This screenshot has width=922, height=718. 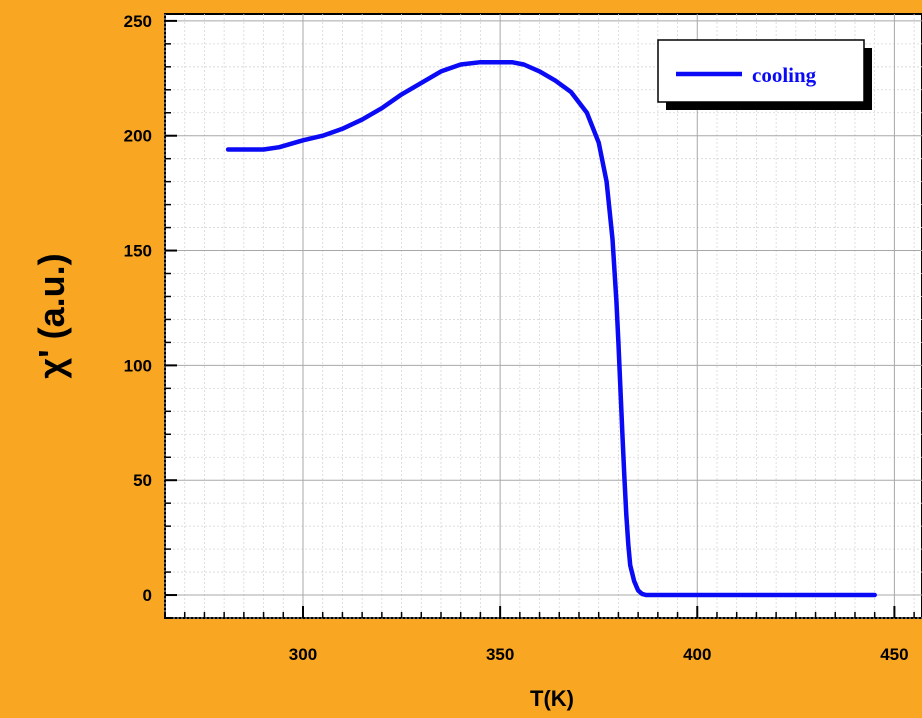 I want to click on y-tick-labels: 0 50 100 150 200 250, so click(x=138, y=308).